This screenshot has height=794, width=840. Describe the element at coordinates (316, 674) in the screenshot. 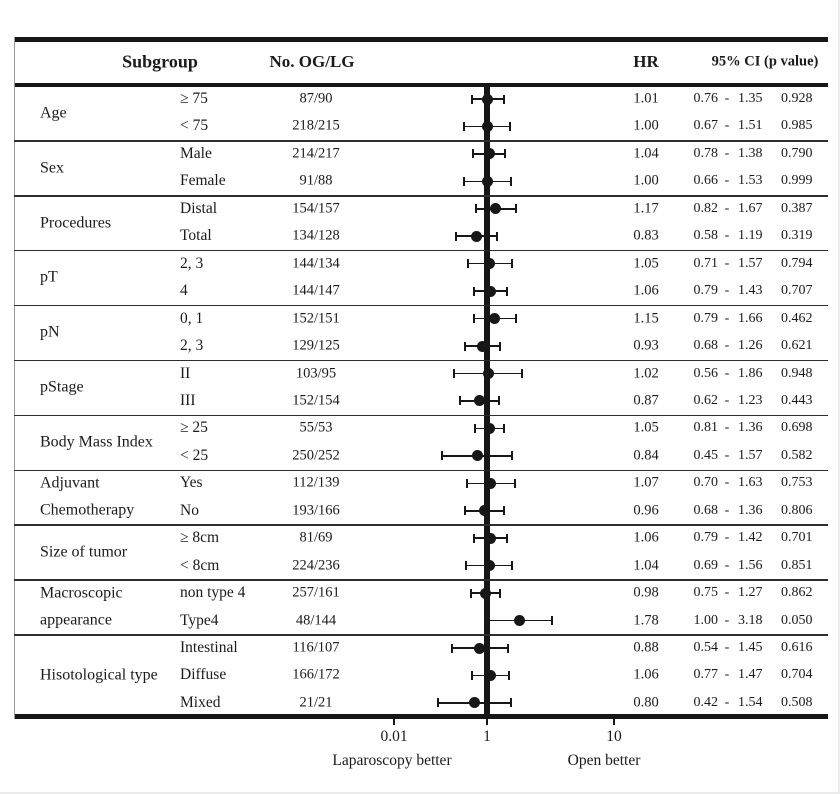

I see `n-og-lg-value: 166/172` at that location.